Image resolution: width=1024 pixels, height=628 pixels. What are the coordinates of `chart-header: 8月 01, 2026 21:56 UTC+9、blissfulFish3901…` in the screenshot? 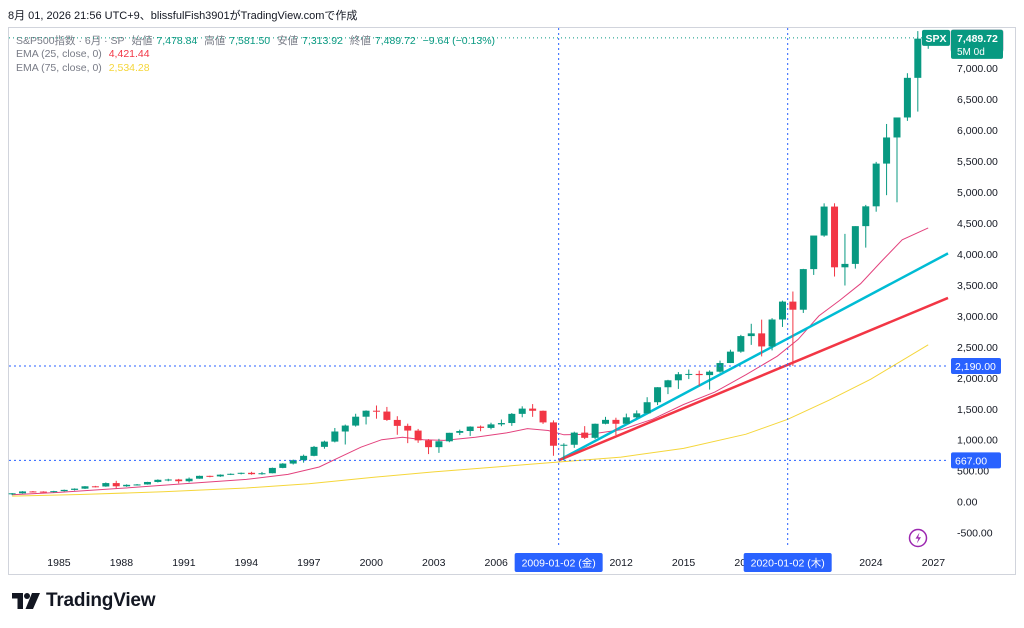 It's located at (183, 16).